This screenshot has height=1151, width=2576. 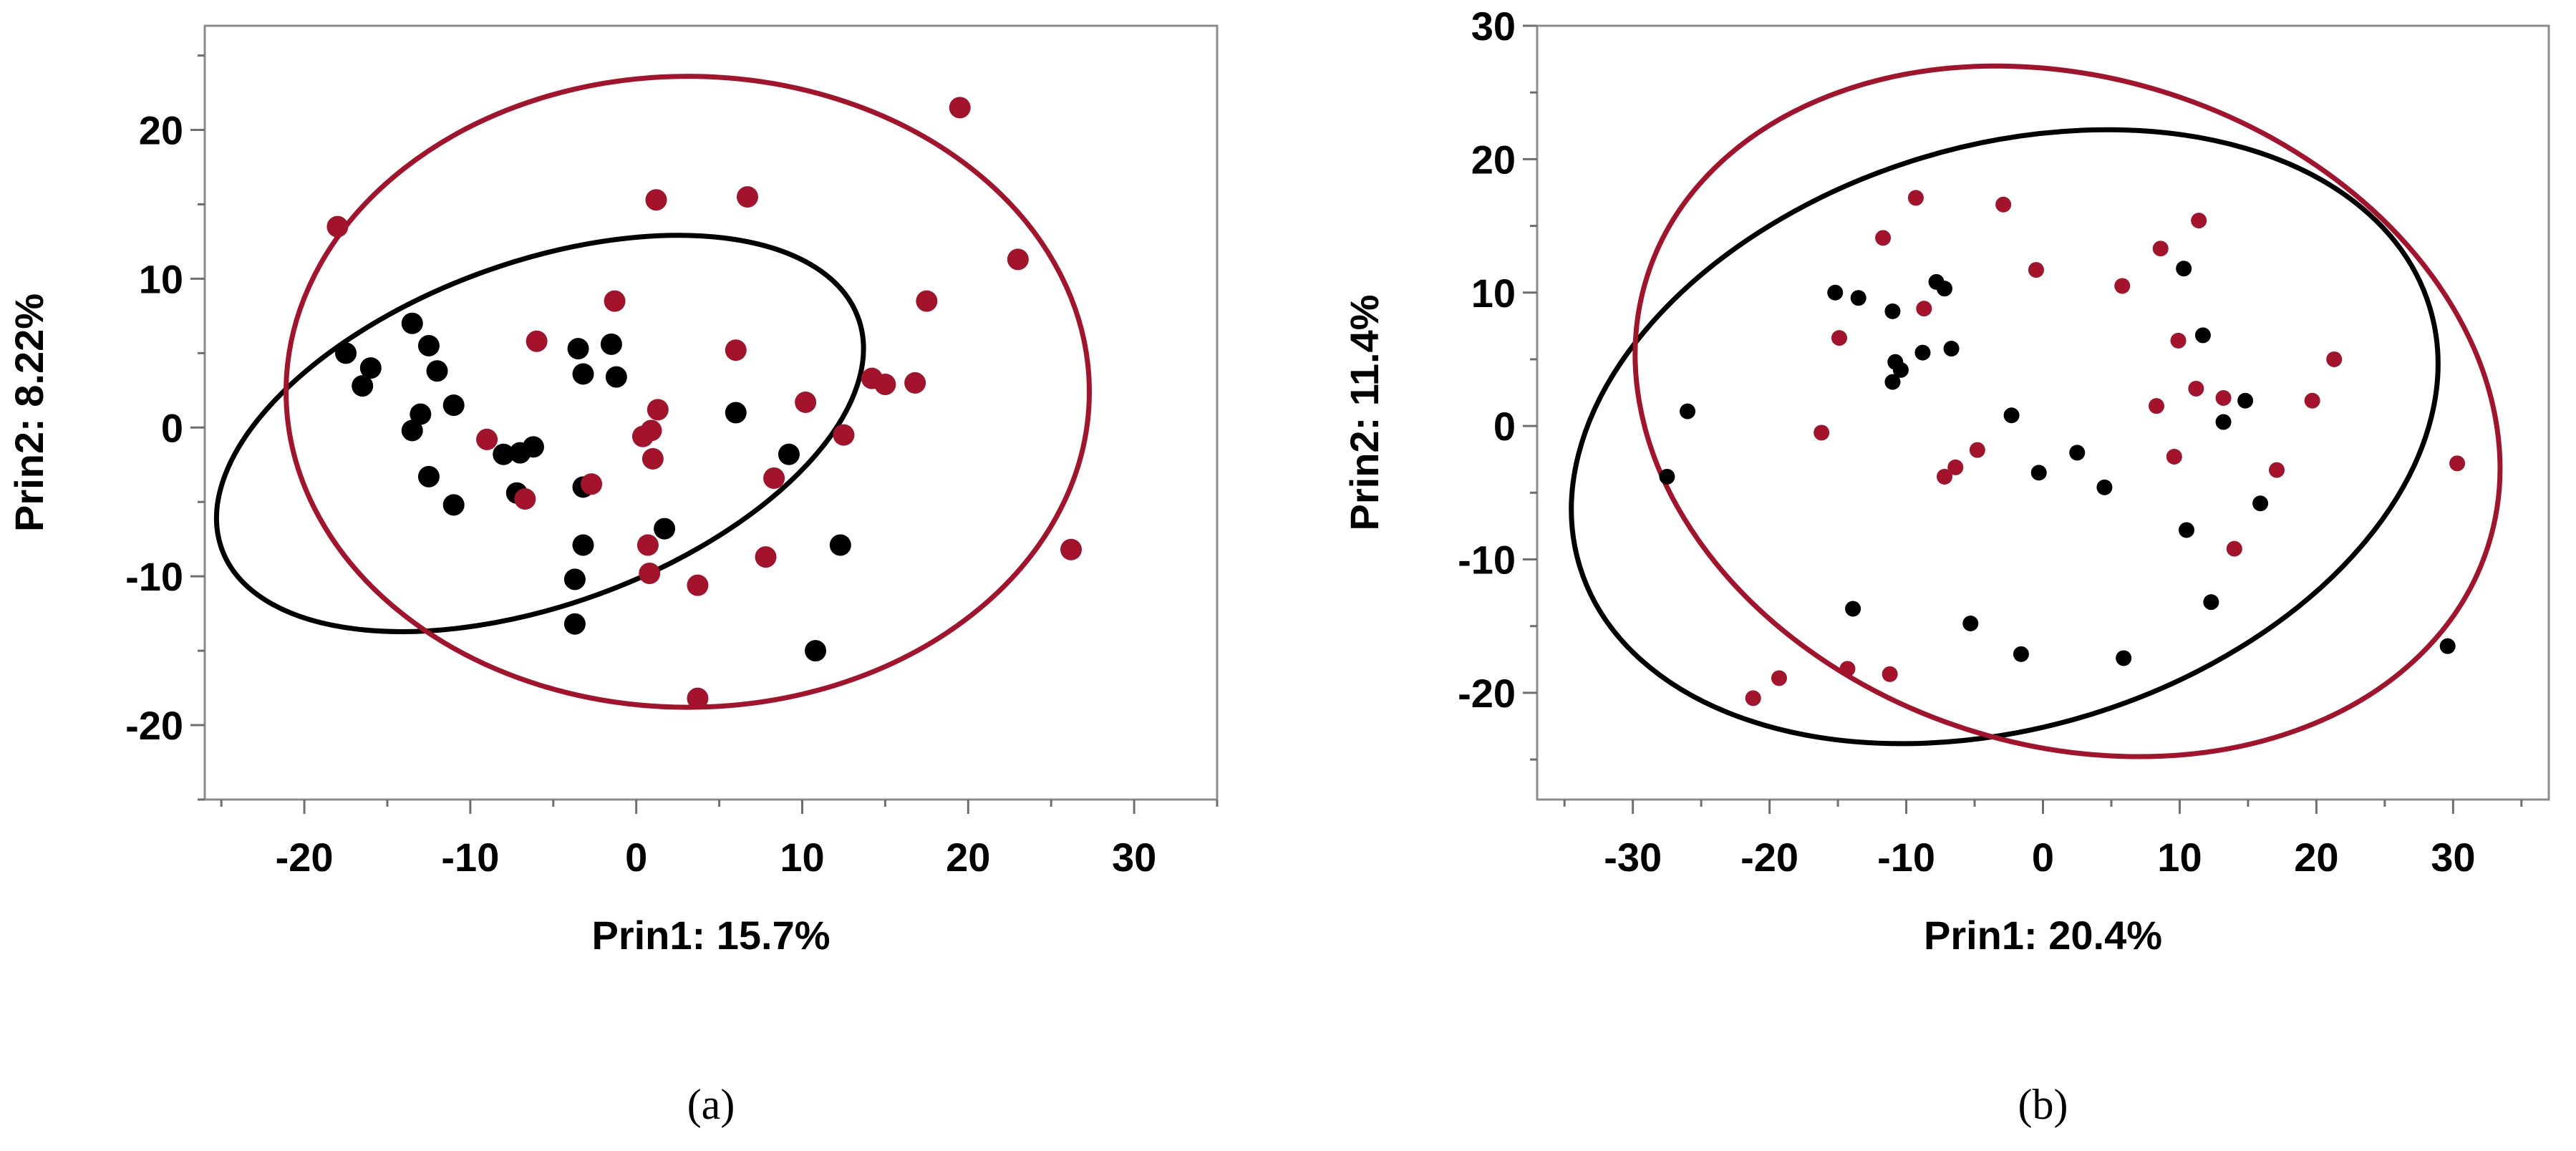 What do you see at coordinates (711, 1104) in the screenshot?
I see `panel-label: (a)` at bounding box center [711, 1104].